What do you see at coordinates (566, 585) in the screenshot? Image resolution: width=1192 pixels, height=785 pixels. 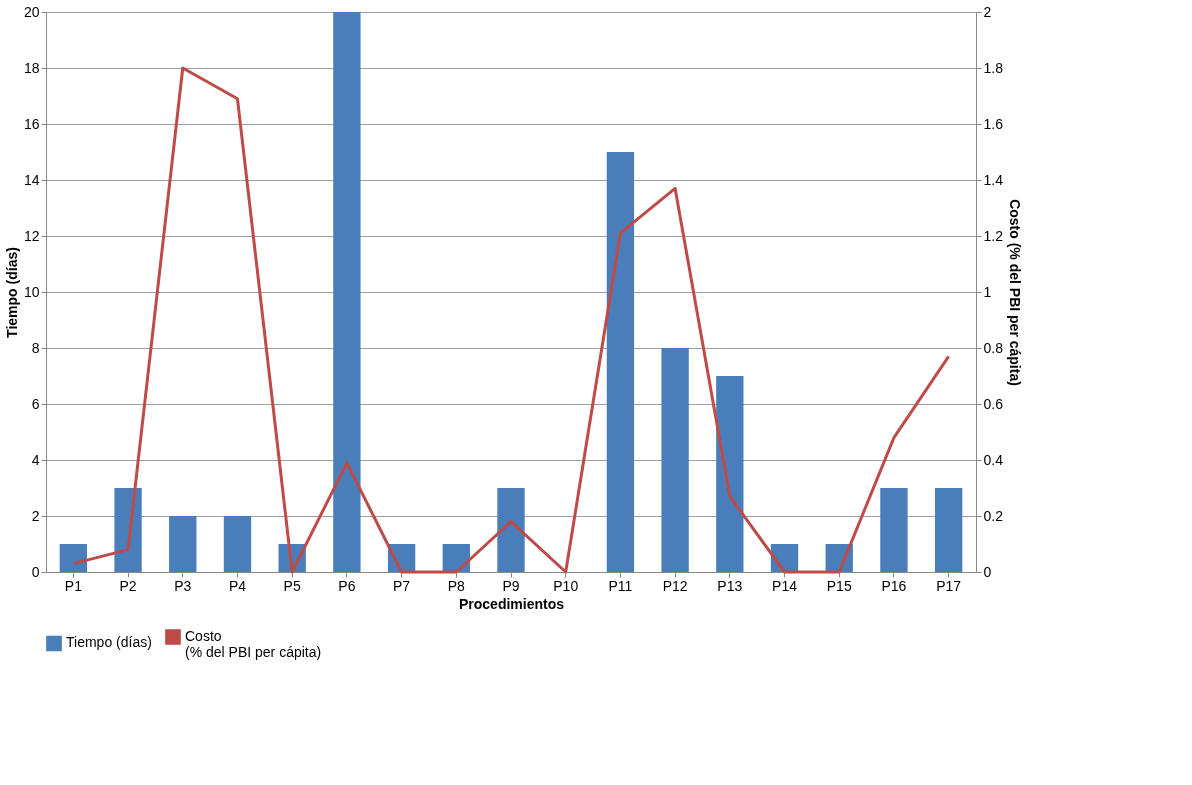 I see `x-tick-label: P10` at bounding box center [566, 585].